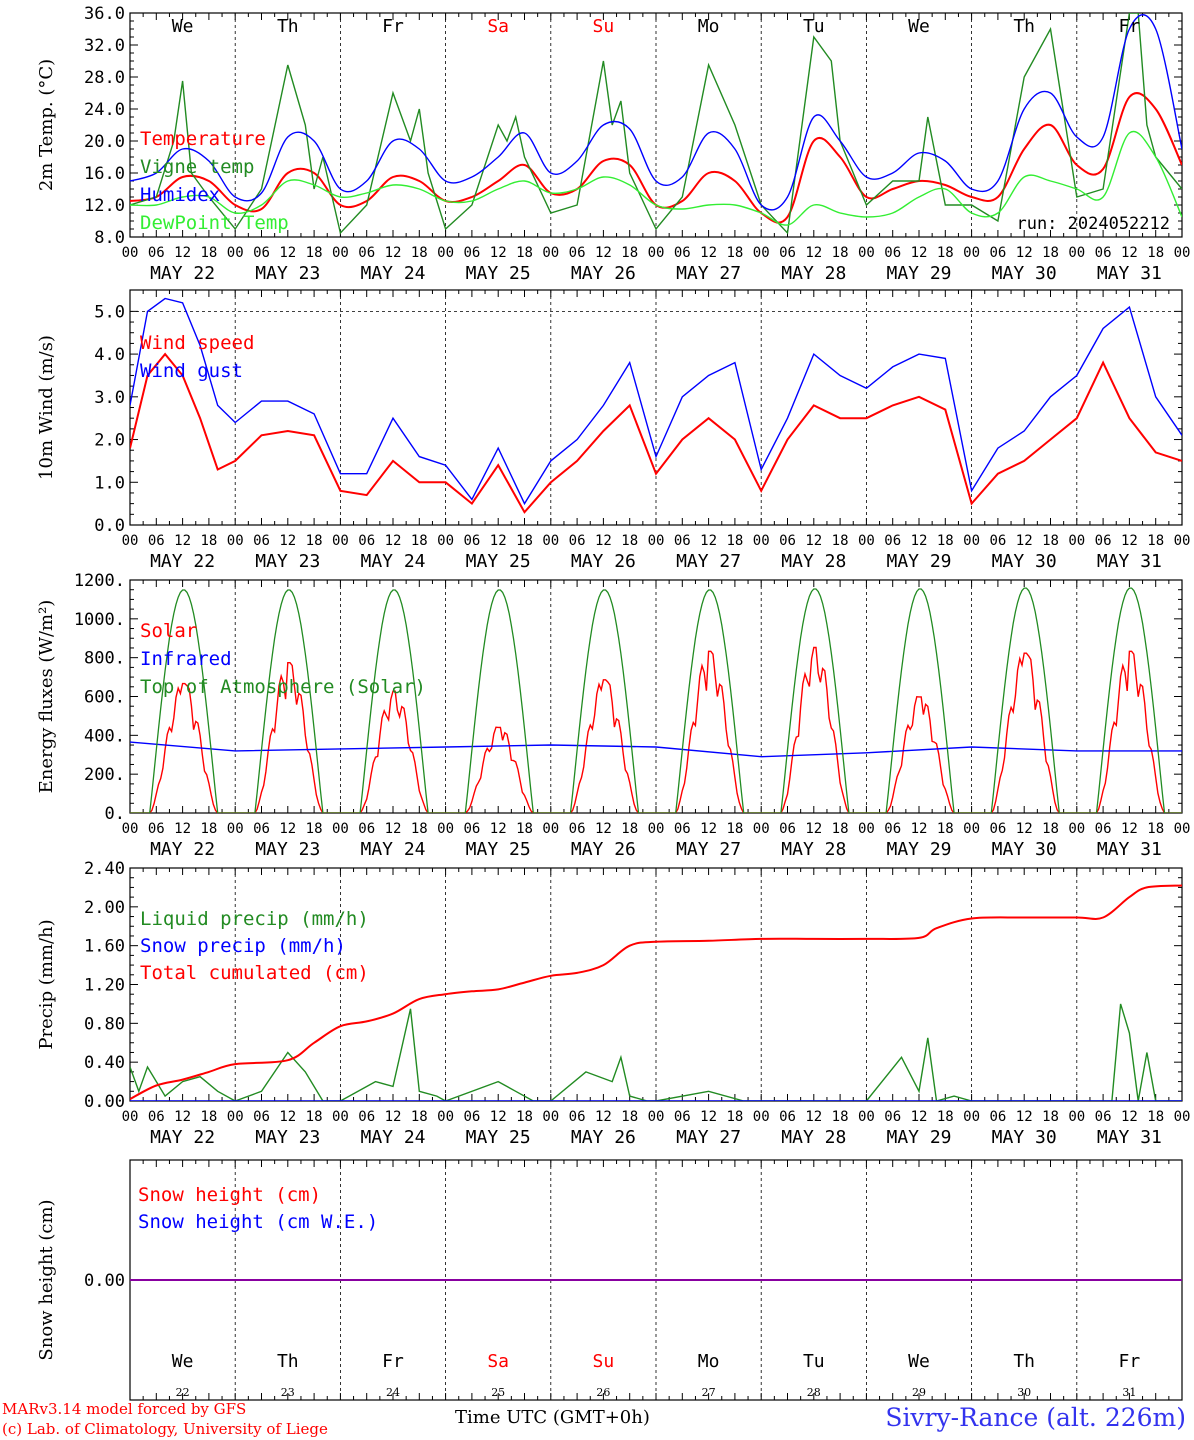 The width and height of the screenshot is (1194, 1440). Describe the element at coordinates (393, 1361) in the screenshot. I see `weekday-label: Fr` at that location.